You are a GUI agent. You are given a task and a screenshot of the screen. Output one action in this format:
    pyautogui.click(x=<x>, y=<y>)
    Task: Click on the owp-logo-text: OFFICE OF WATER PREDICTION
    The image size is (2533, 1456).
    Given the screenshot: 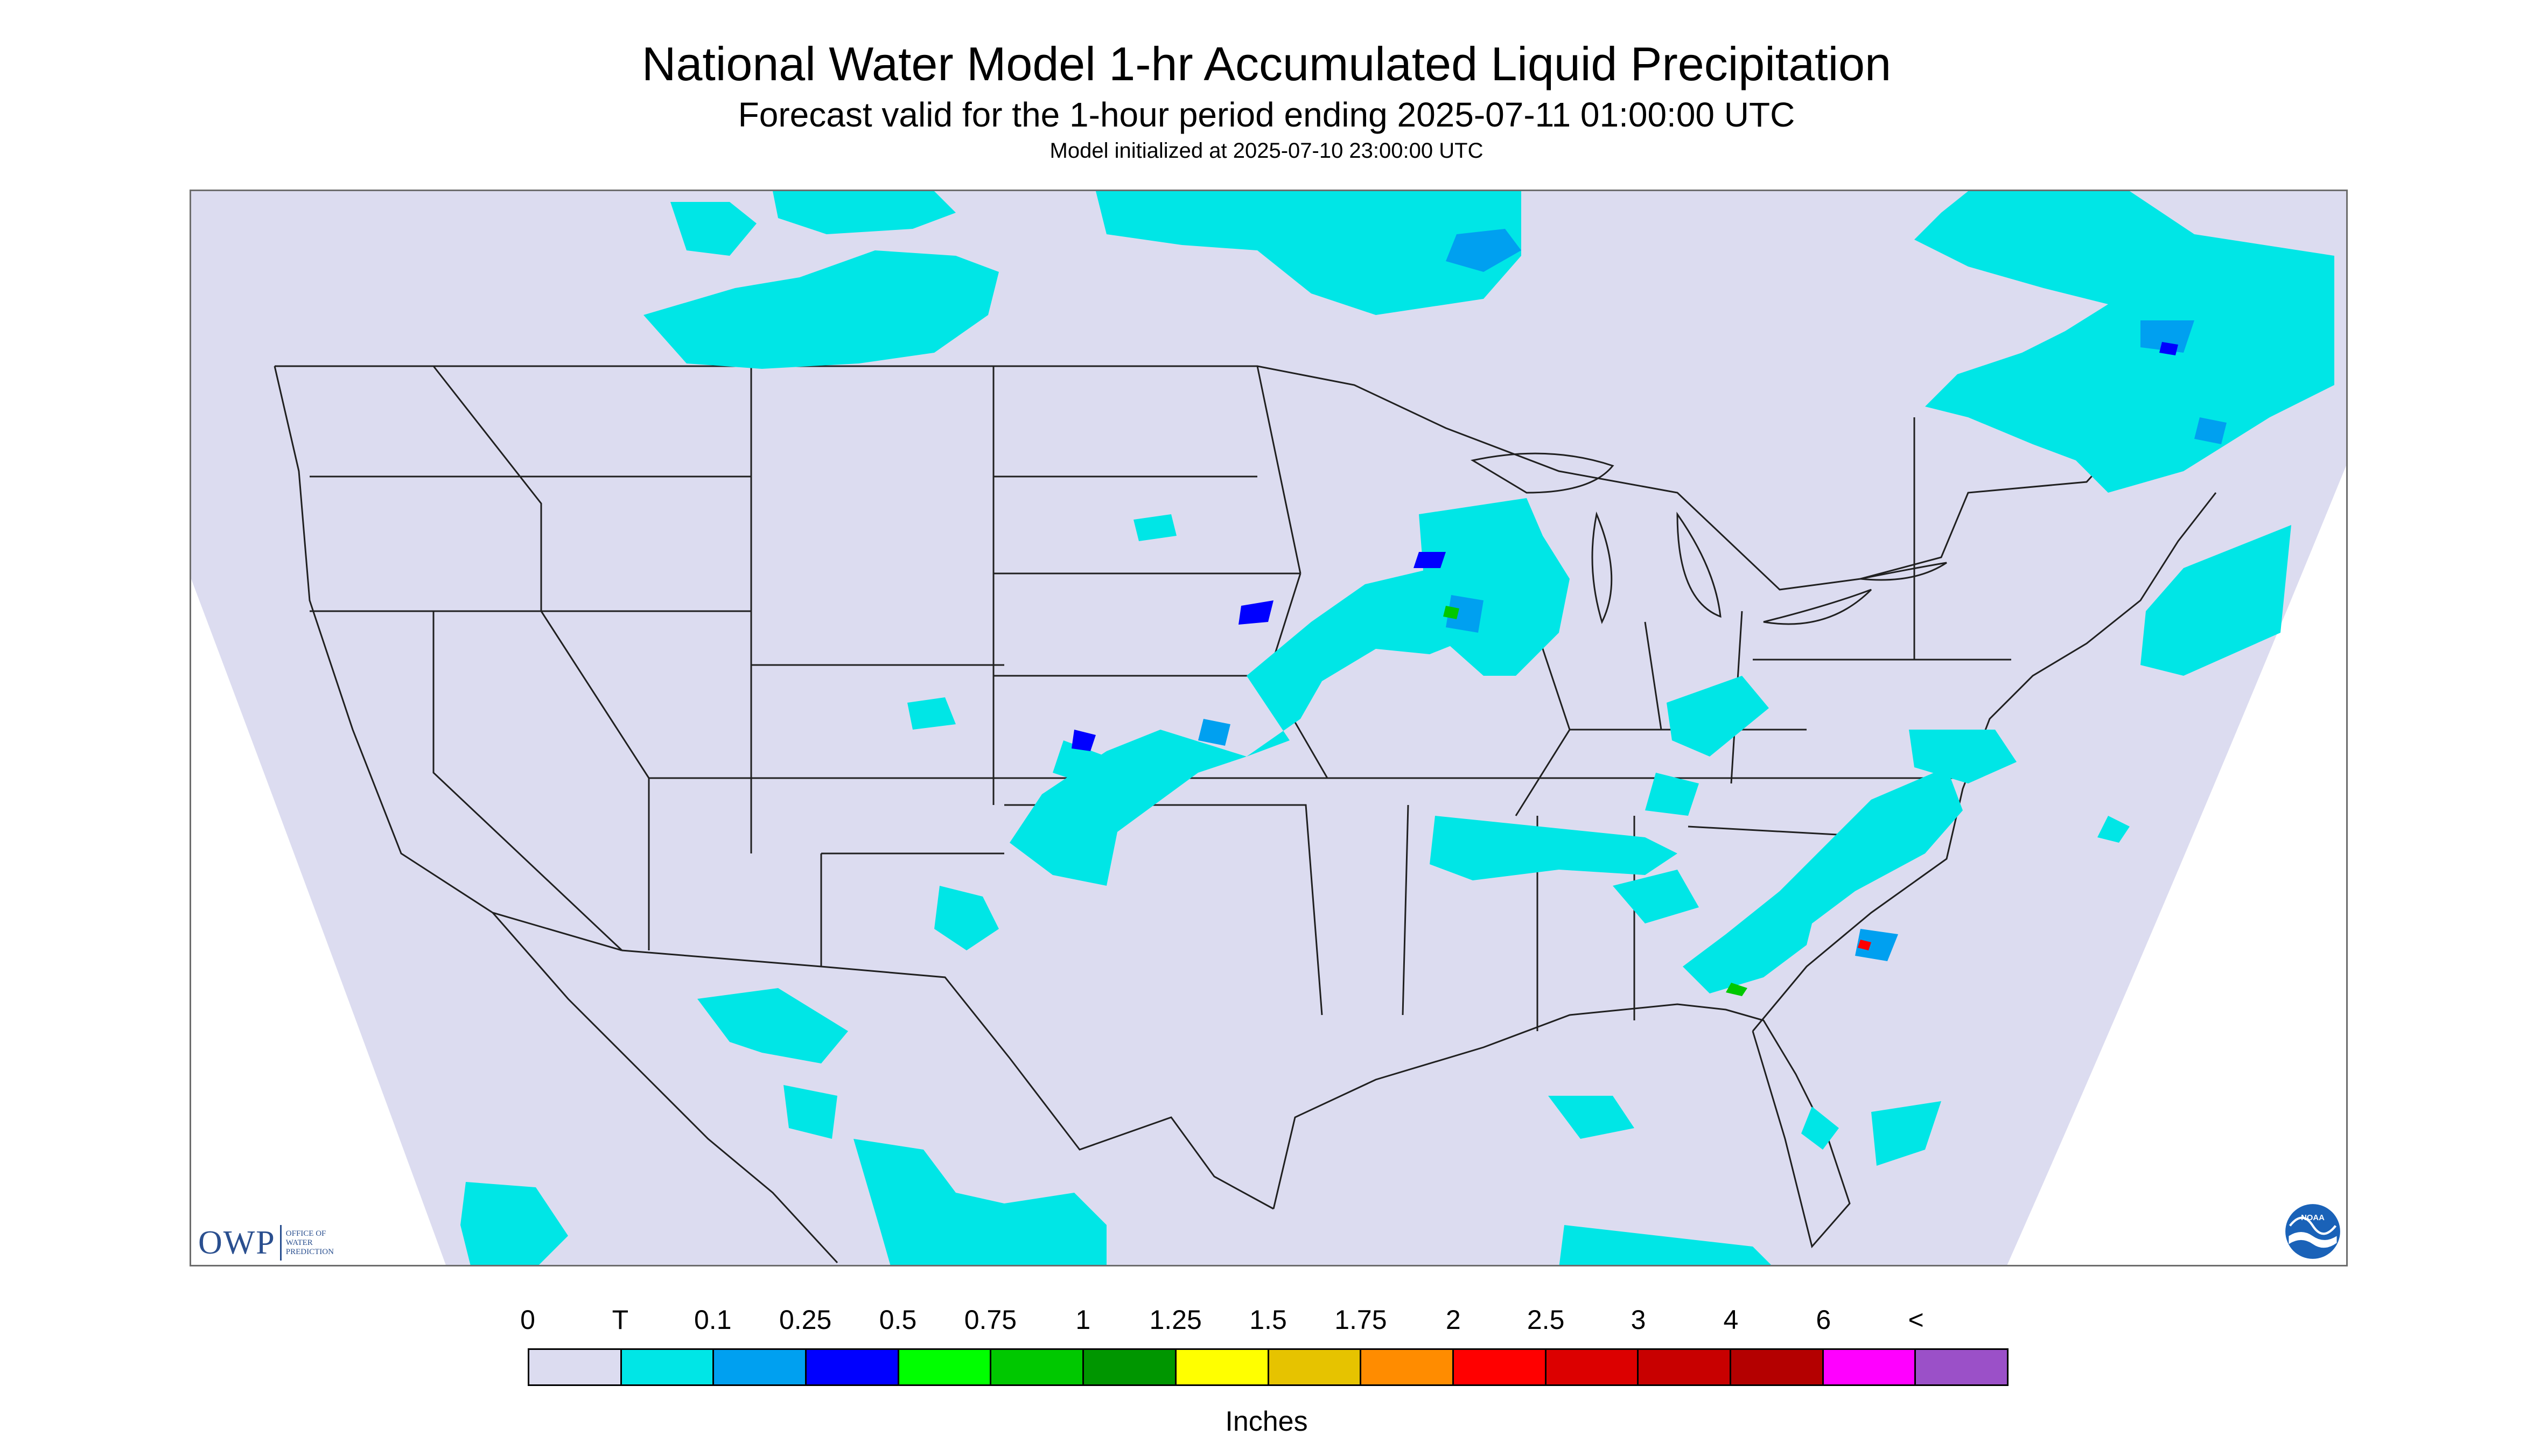 What is the action you would take?
    pyautogui.click(x=310, y=1243)
    